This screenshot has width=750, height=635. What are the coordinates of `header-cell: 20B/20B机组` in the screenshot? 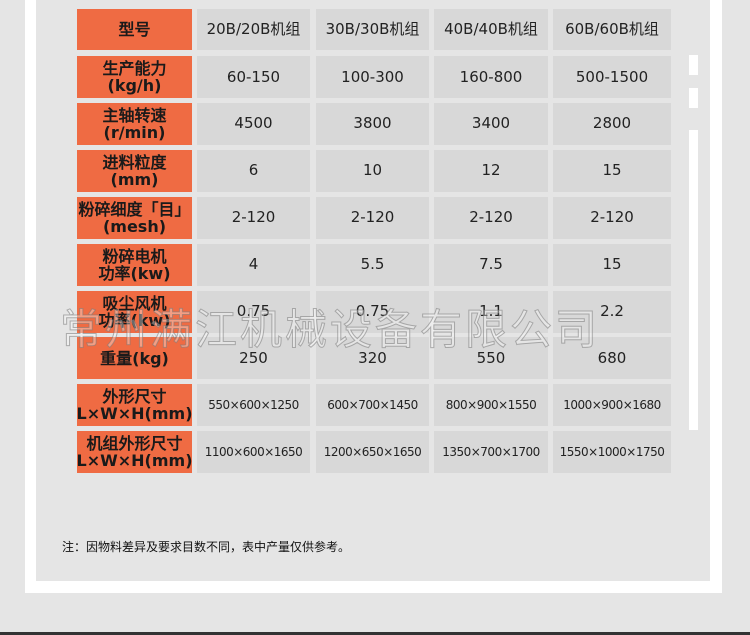 It's located at (253, 29).